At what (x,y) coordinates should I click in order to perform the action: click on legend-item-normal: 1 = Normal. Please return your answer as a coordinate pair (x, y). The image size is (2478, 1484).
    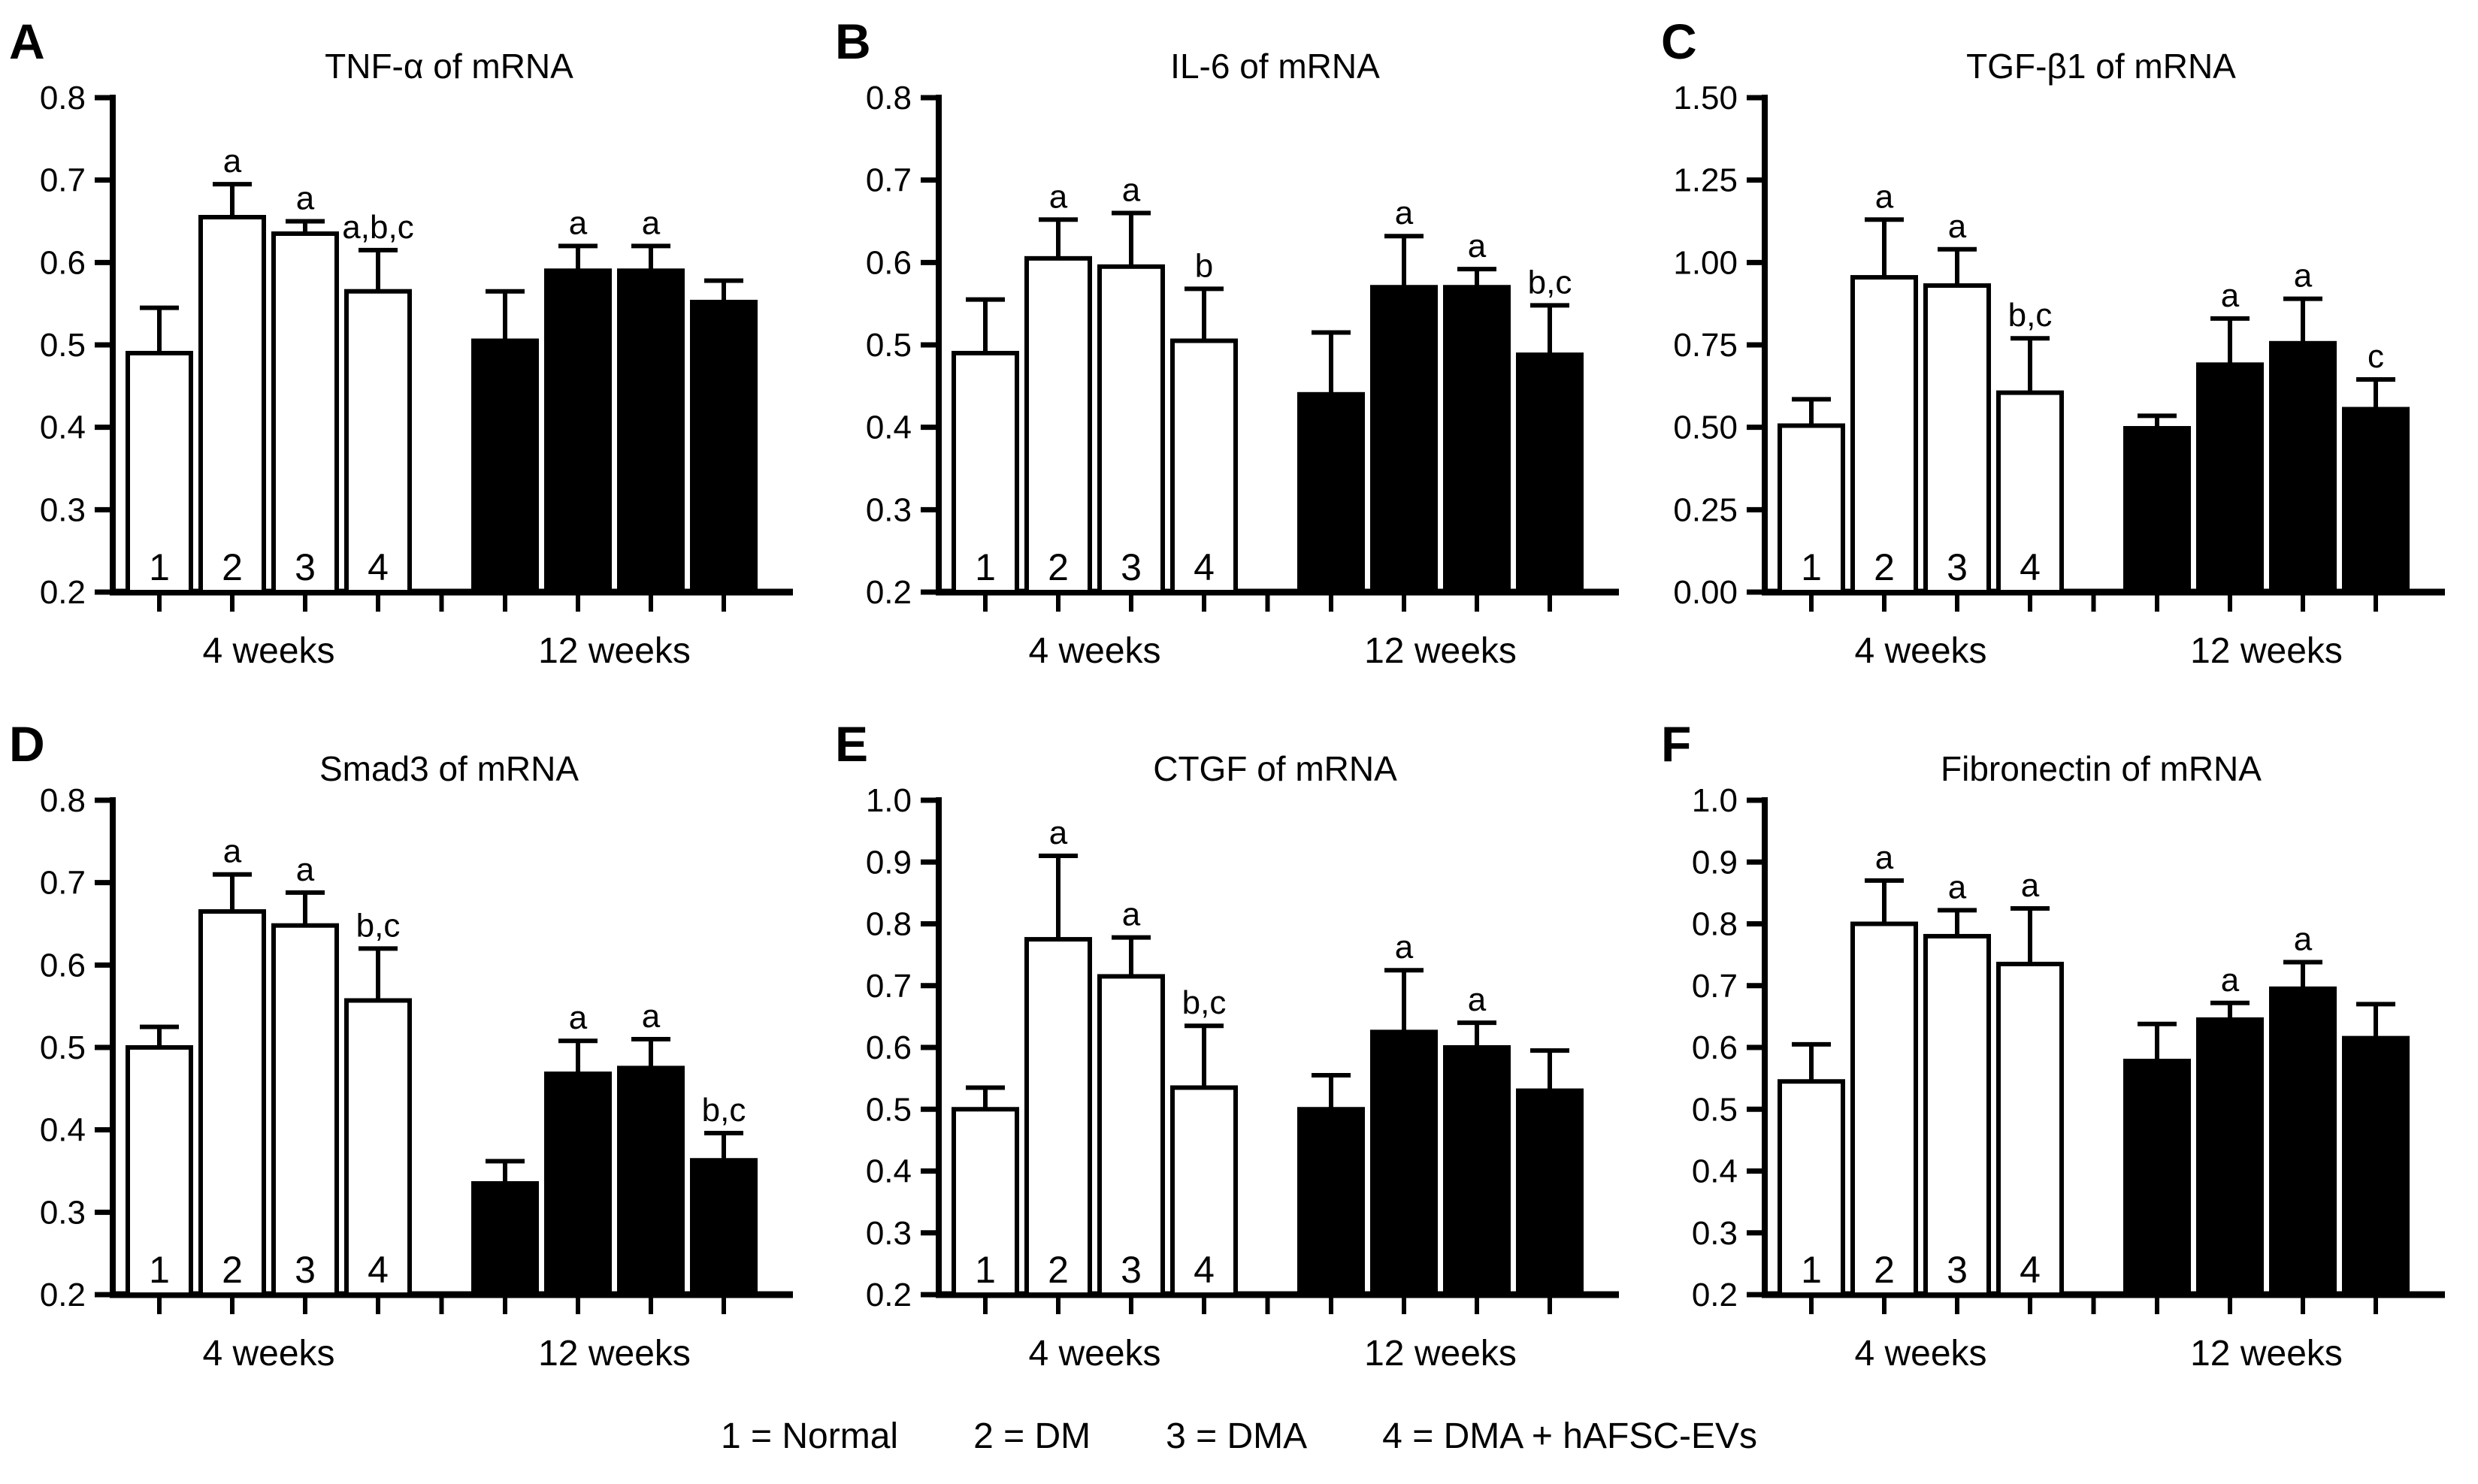
    Looking at the image, I should click on (809, 1436).